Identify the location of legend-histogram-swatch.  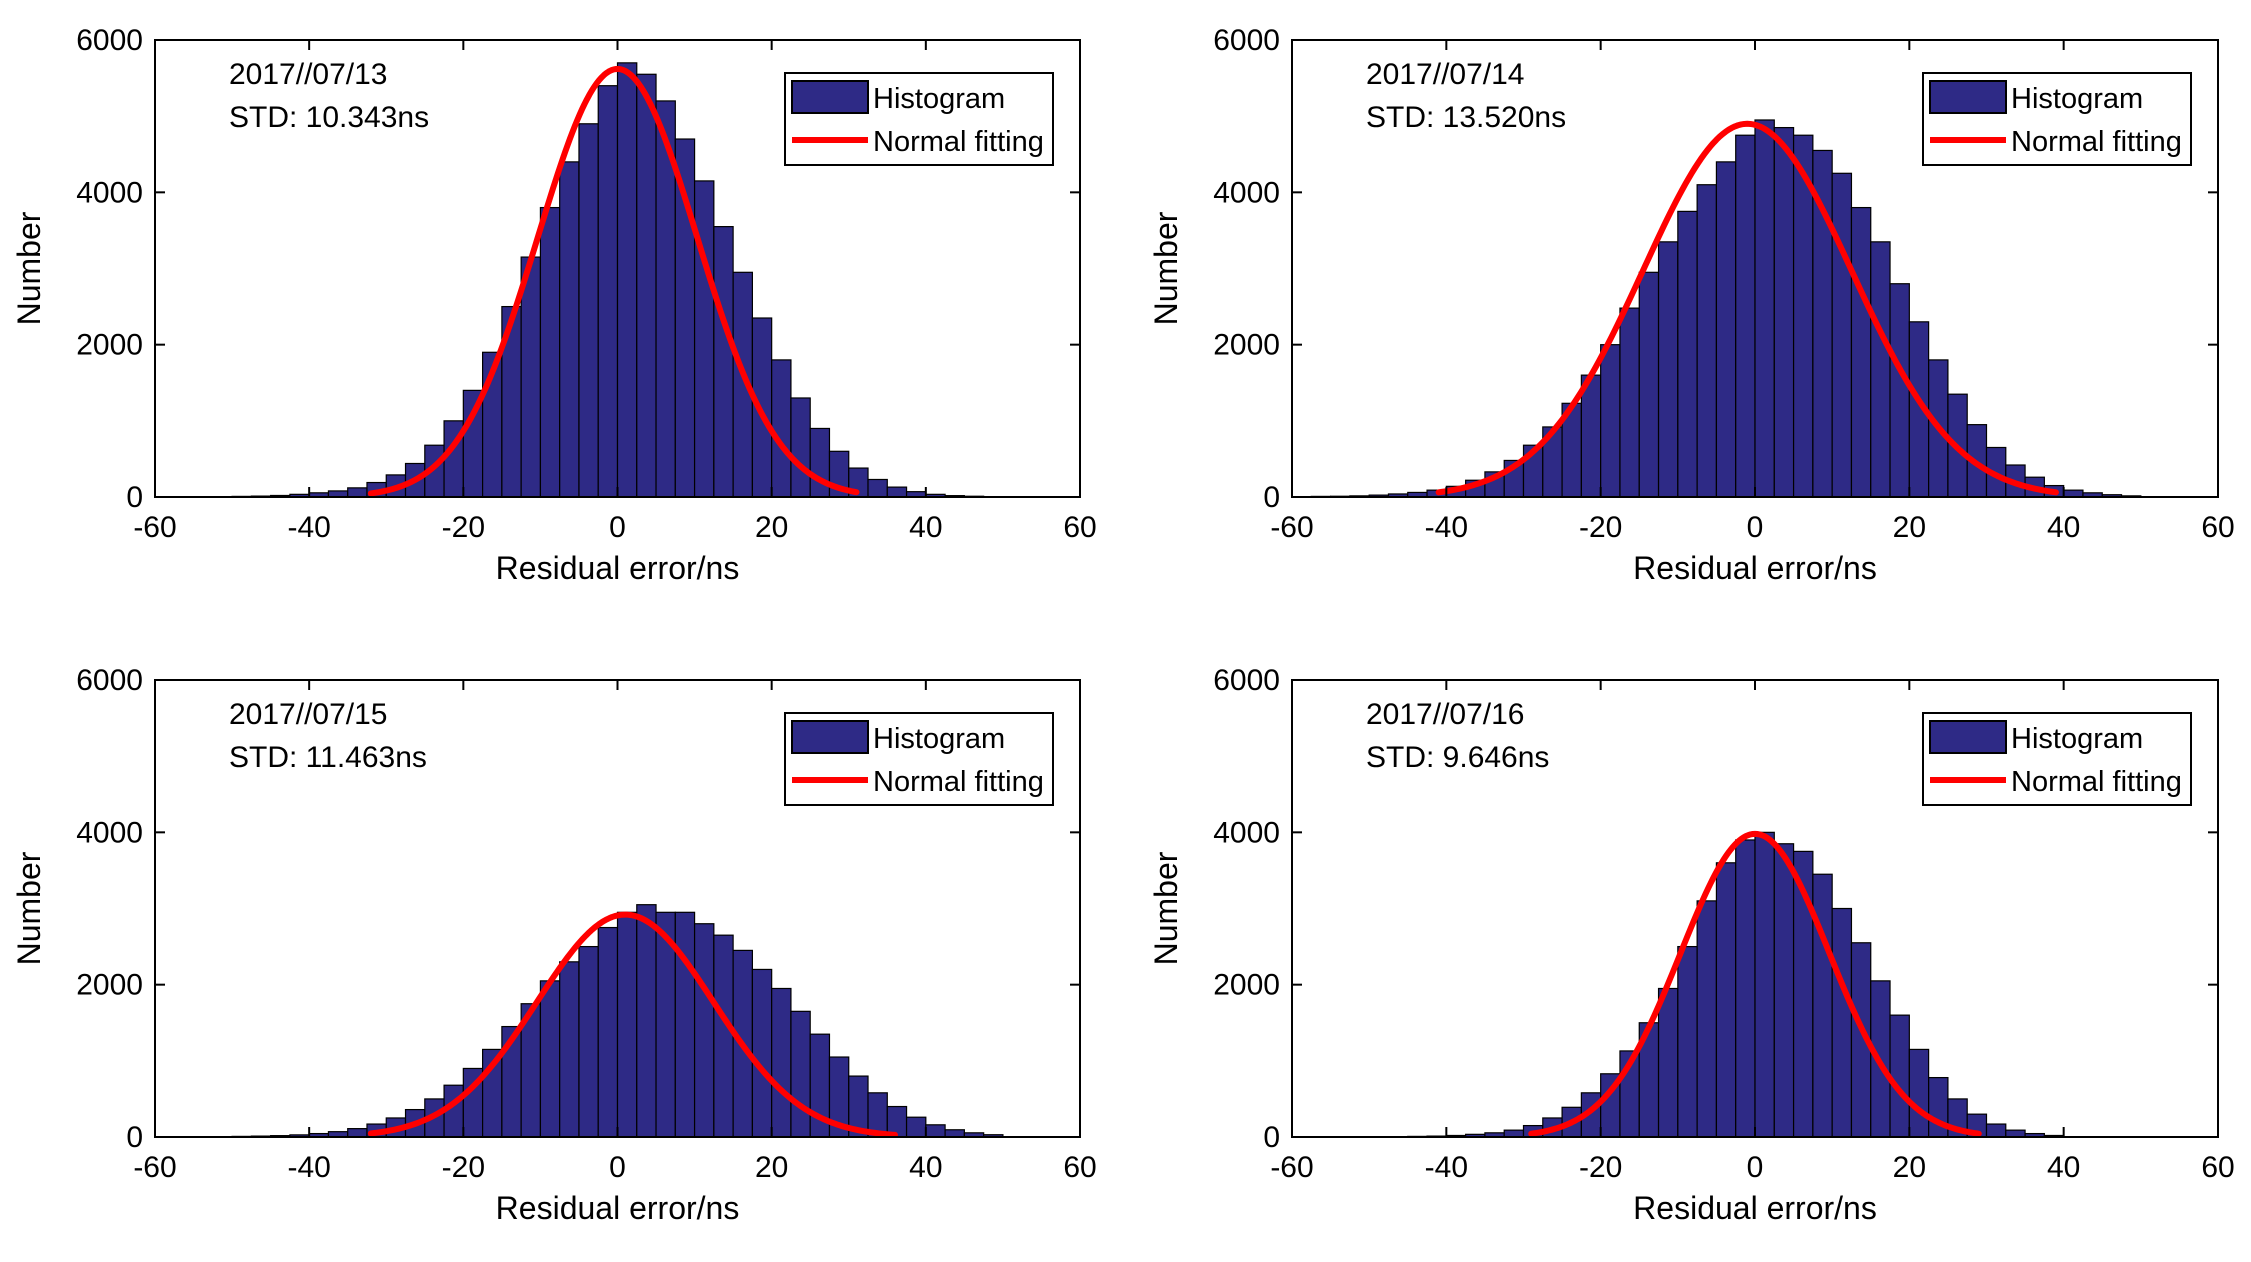
(830, 737).